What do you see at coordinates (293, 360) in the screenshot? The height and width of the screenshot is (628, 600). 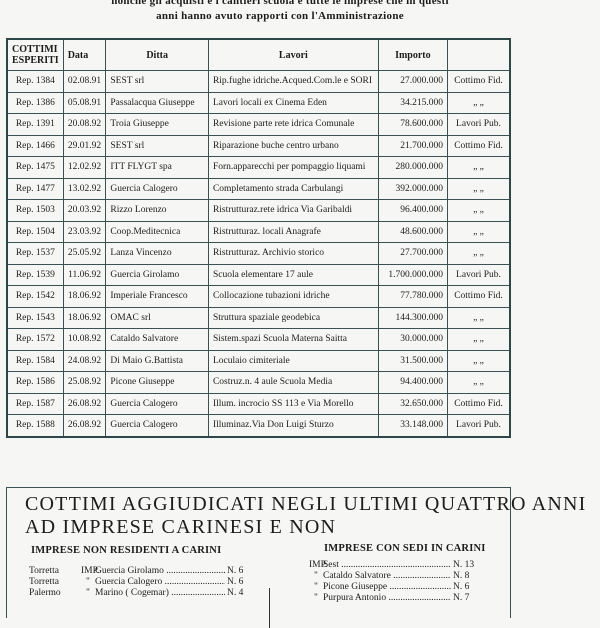 I see `cell-lavori: Loculaio cimiteriale` at bounding box center [293, 360].